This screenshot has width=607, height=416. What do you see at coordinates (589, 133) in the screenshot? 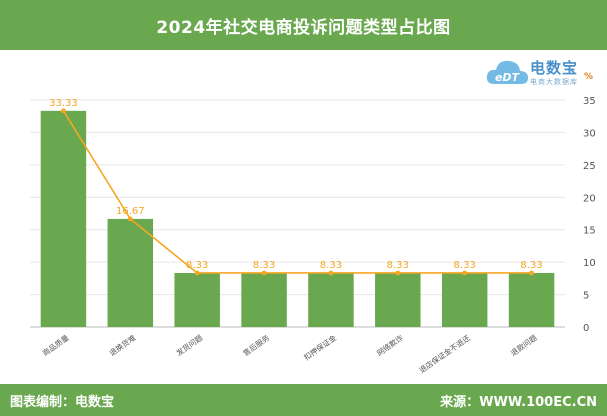
I see `y-tick-label: 30` at bounding box center [589, 133].